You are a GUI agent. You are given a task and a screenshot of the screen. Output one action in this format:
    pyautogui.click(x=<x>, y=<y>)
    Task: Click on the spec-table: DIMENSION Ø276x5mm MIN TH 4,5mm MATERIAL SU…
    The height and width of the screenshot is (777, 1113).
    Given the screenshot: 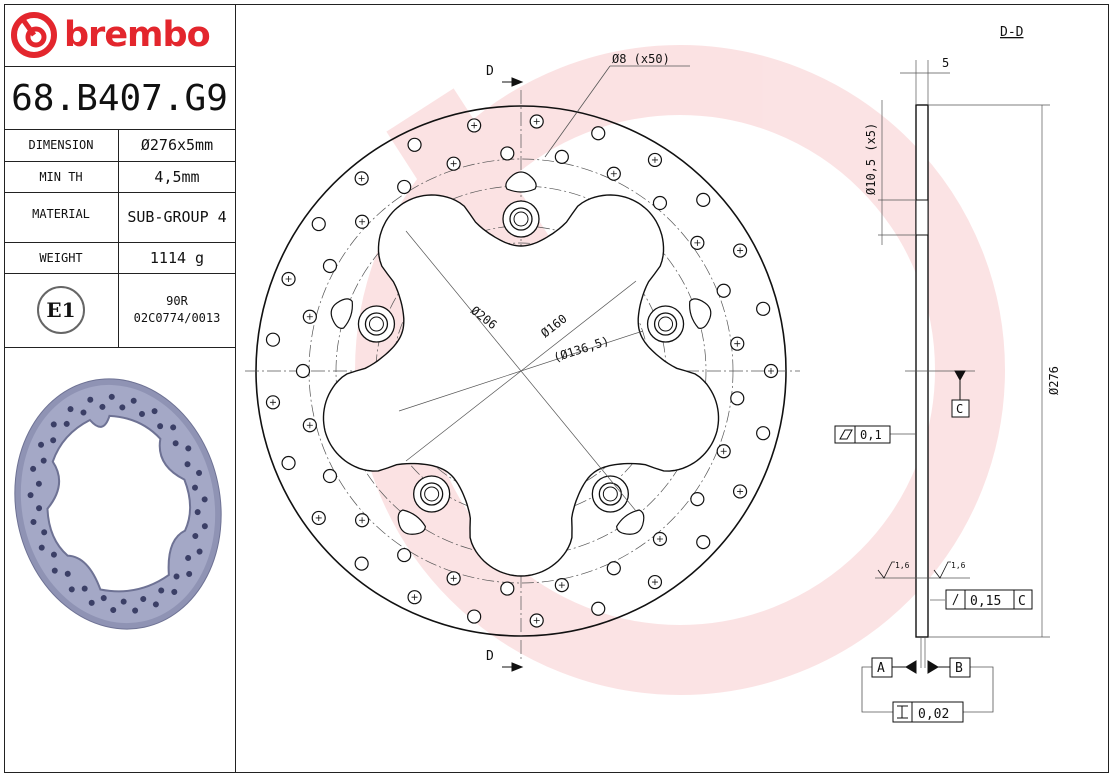 What is the action you would take?
    pyautogui.click(x=119, y=239)
    